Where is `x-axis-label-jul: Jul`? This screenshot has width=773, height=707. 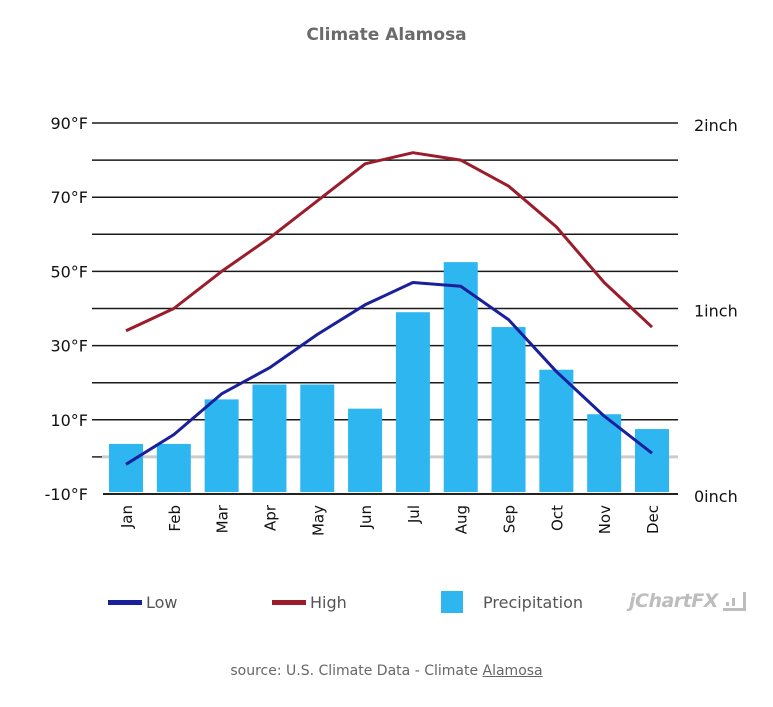
x-axis-label-jul: Jul is located at coordinates (414, 514).